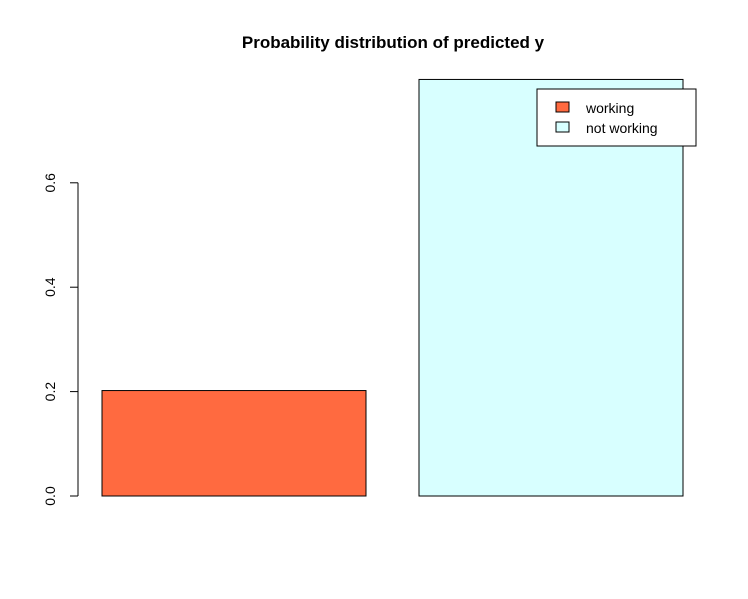  Describe the element at coordinates (622, 128) in the screenshot. I see `legend-label-not-working: not working` at that location.